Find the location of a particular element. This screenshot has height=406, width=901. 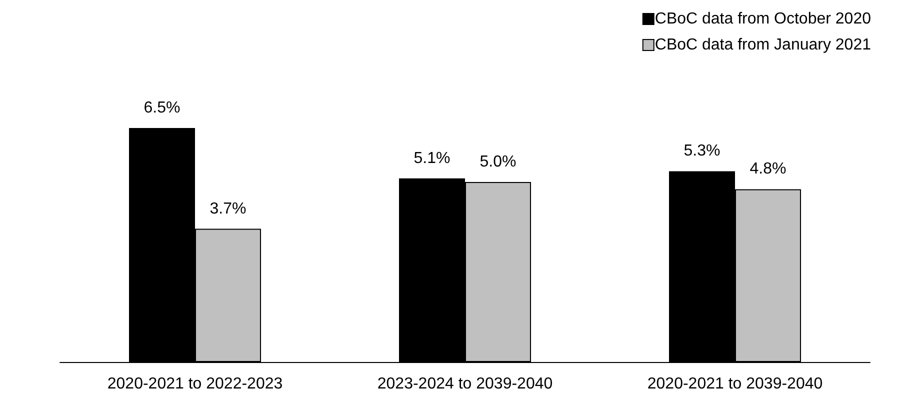

data-label: 5.0% is located at coordinates (498, 162).